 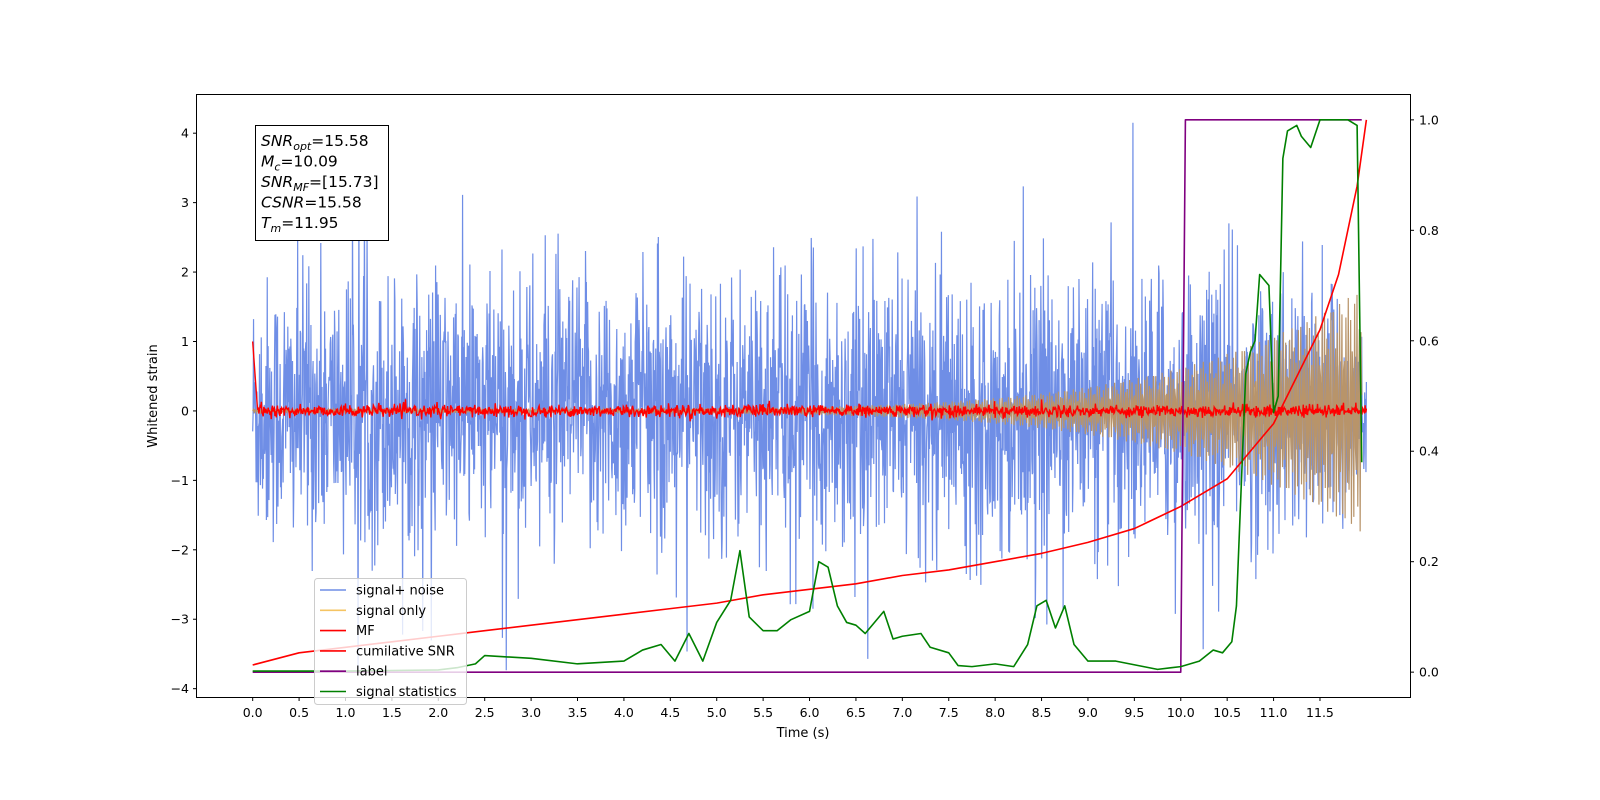 I want to click on right-y-tick-label: 0.8, so click(x=1429, y=230).